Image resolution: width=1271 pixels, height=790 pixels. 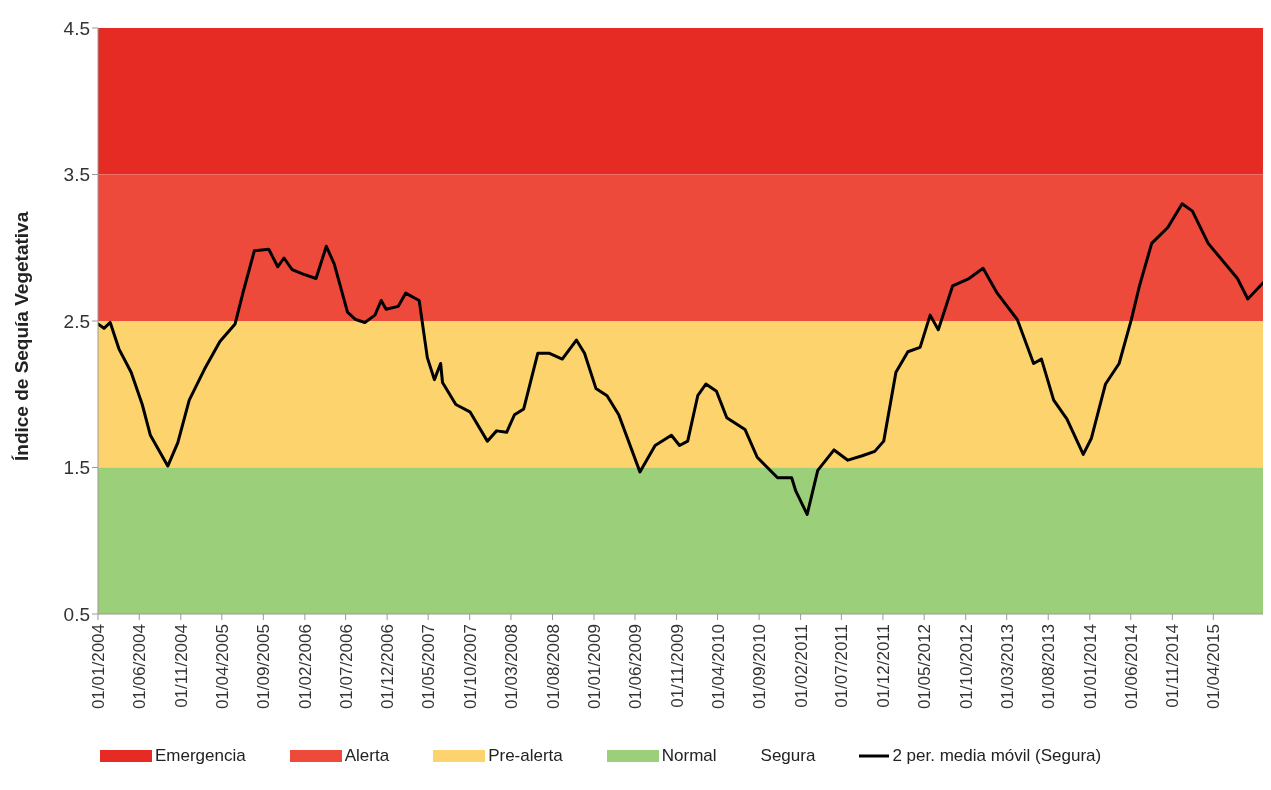 I want to click on y-tick-label: 0.5, so click(x=76, y=614).